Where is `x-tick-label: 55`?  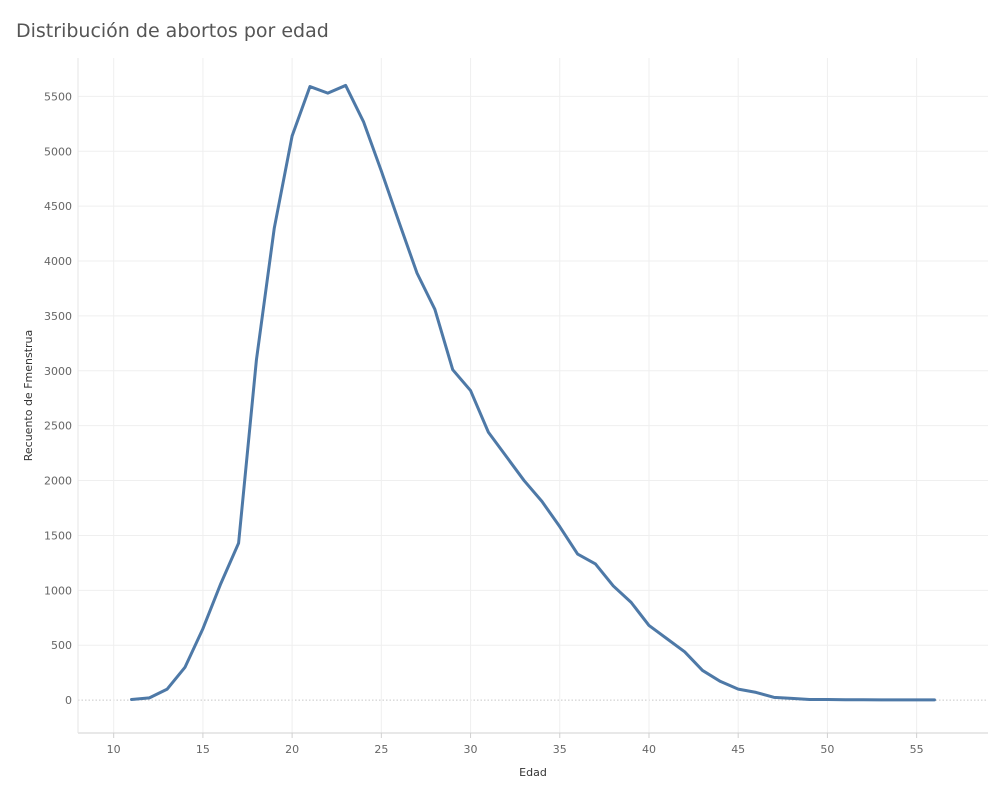 x-tick-label: 55 is located at coordinates (917, 749).